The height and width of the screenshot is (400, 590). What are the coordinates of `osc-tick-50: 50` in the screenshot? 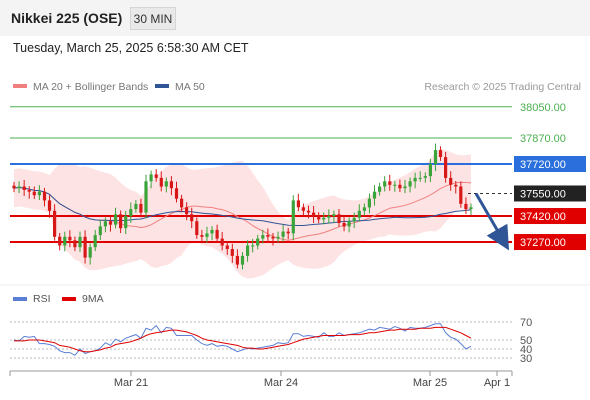 It's located at (526, 341).